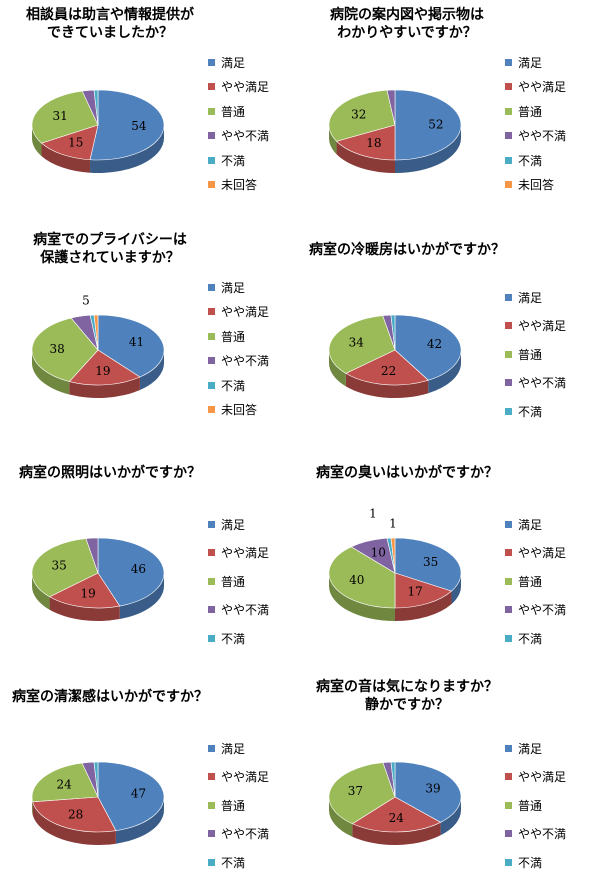 The image size is (595, 894). What do you see at coordinates (110, 258) in the screenshot?
I see `chart-title-line: 保護されていますか？` at bounding box center [110, 258].